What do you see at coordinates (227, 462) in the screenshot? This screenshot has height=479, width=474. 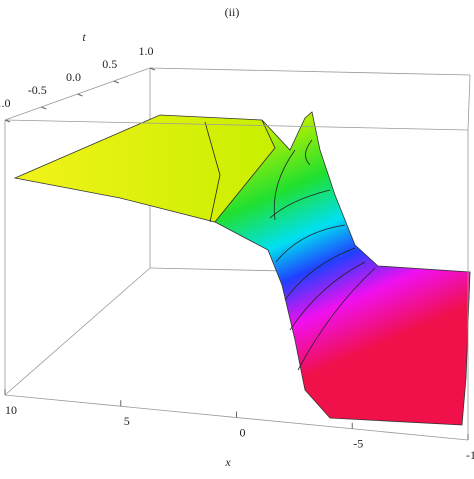 I see `x-axis-label: x` at bounding box center [227, 462].